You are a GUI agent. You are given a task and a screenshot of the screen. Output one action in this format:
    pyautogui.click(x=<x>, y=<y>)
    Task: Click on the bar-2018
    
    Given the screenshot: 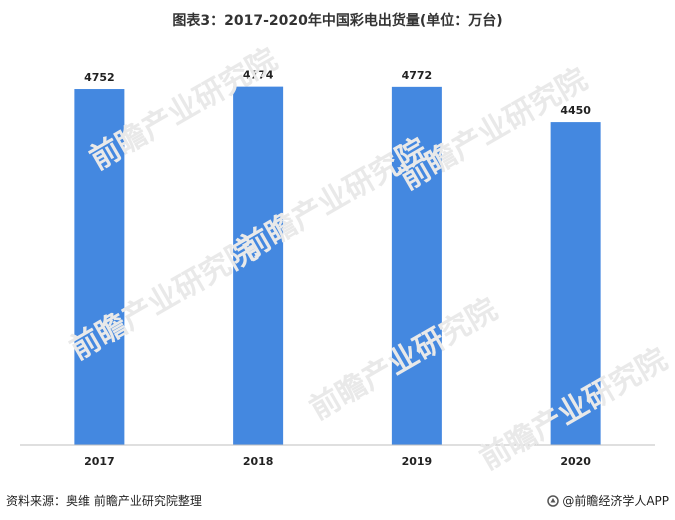 What is the action you would take?
    pyautogui.click(x=258, y=265)
    